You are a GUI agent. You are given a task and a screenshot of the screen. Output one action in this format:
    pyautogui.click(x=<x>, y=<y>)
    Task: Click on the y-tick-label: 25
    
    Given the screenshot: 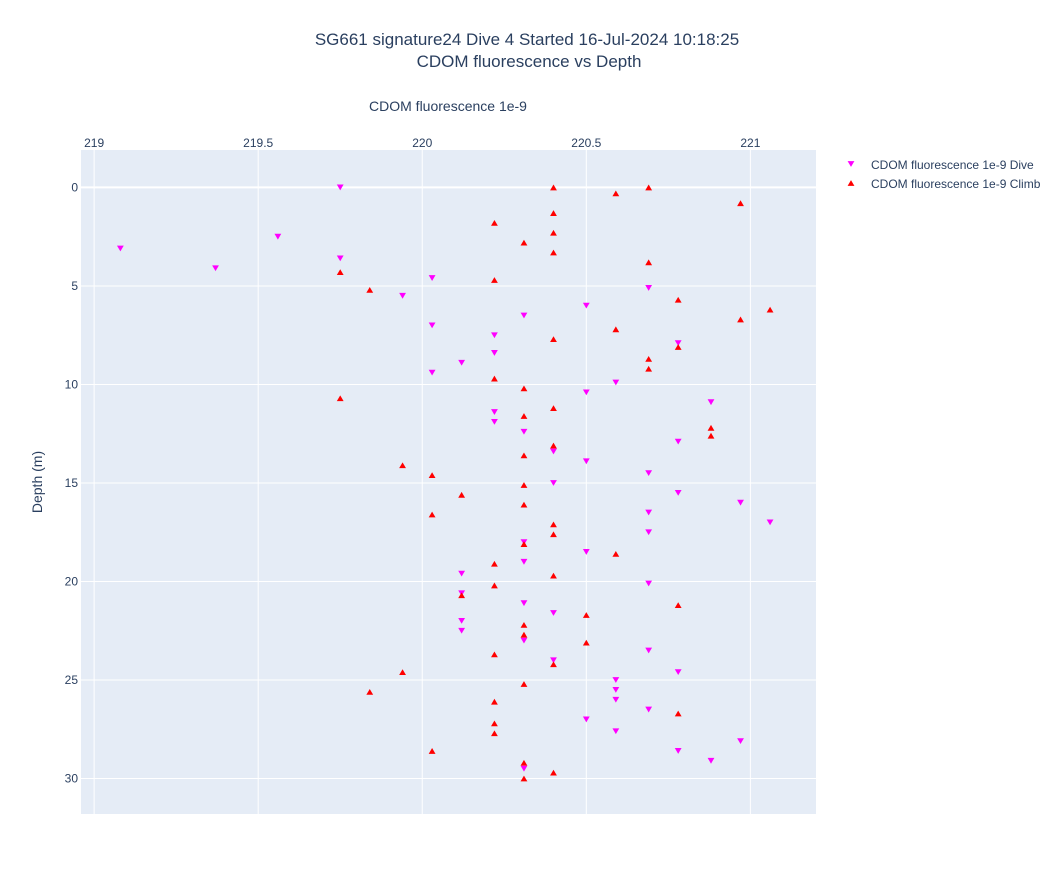 What is the action you would take?
    pyautogui.click(x=72, y=680)
    